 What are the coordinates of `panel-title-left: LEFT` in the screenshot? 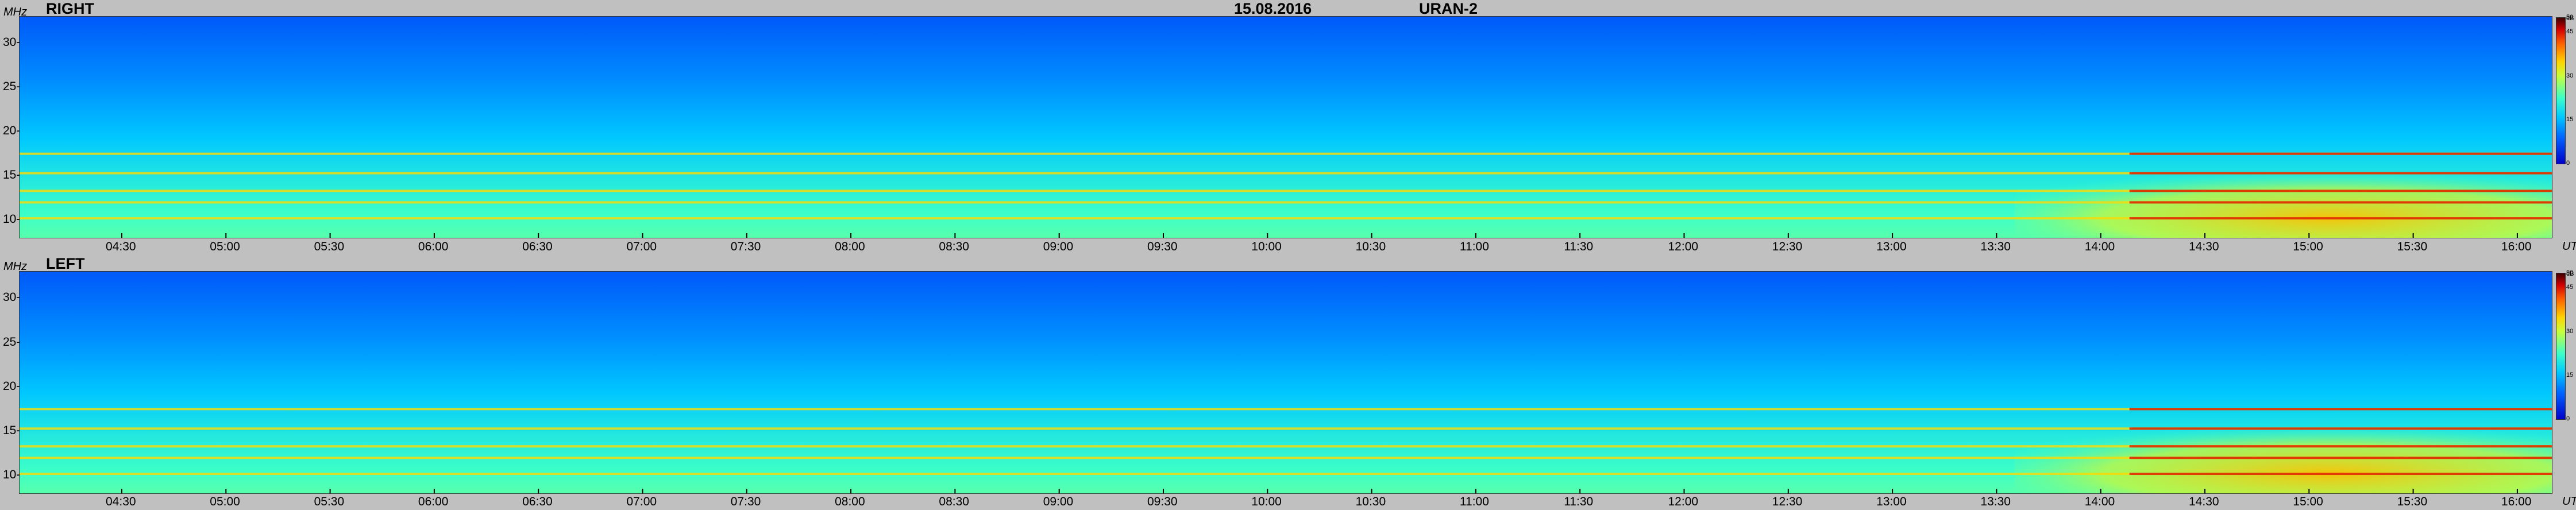 It's located at (66, 263).